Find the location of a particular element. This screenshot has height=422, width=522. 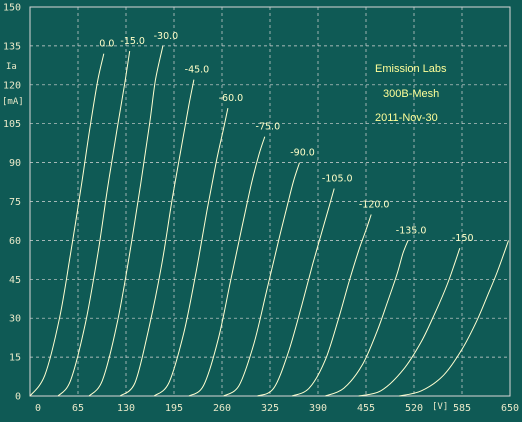

y-tick-label: 90 is located at coordinates (15, 163).